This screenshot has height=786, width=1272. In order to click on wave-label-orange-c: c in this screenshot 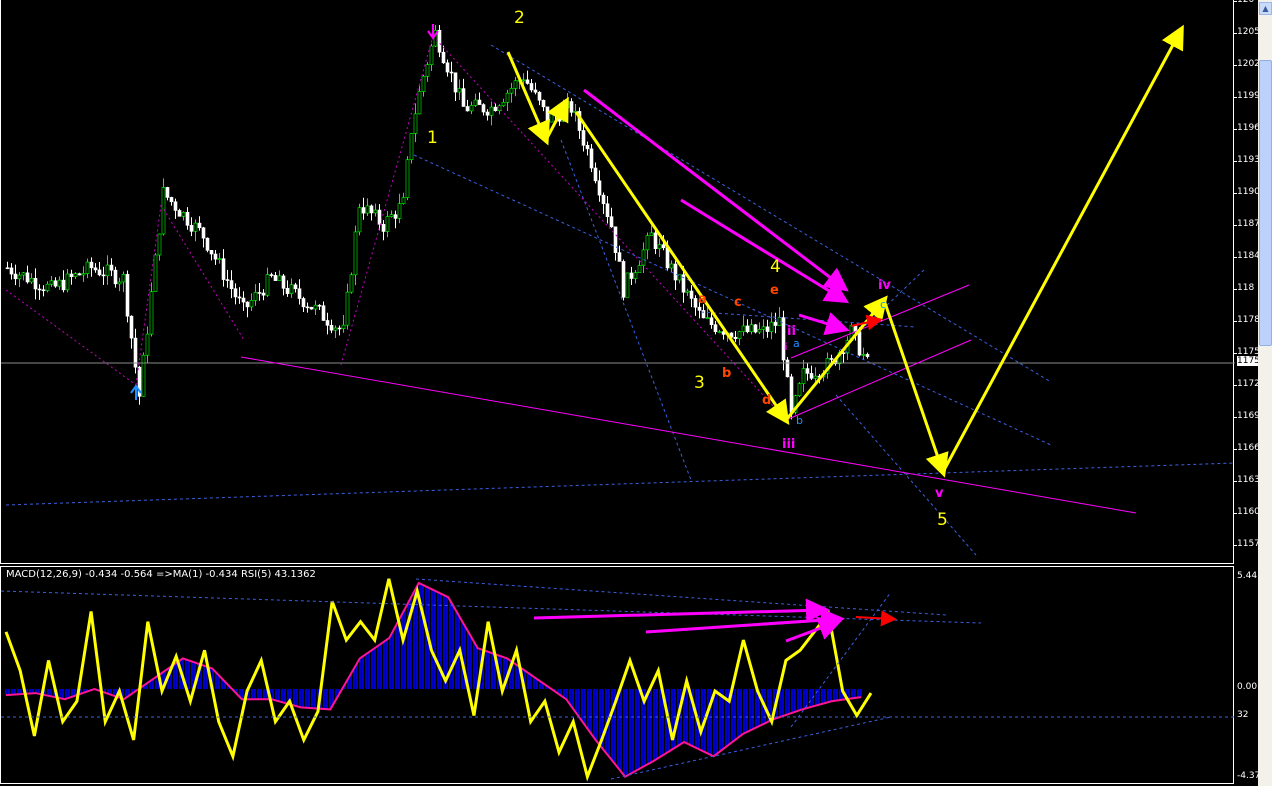, I will do `click(738, 302)`.